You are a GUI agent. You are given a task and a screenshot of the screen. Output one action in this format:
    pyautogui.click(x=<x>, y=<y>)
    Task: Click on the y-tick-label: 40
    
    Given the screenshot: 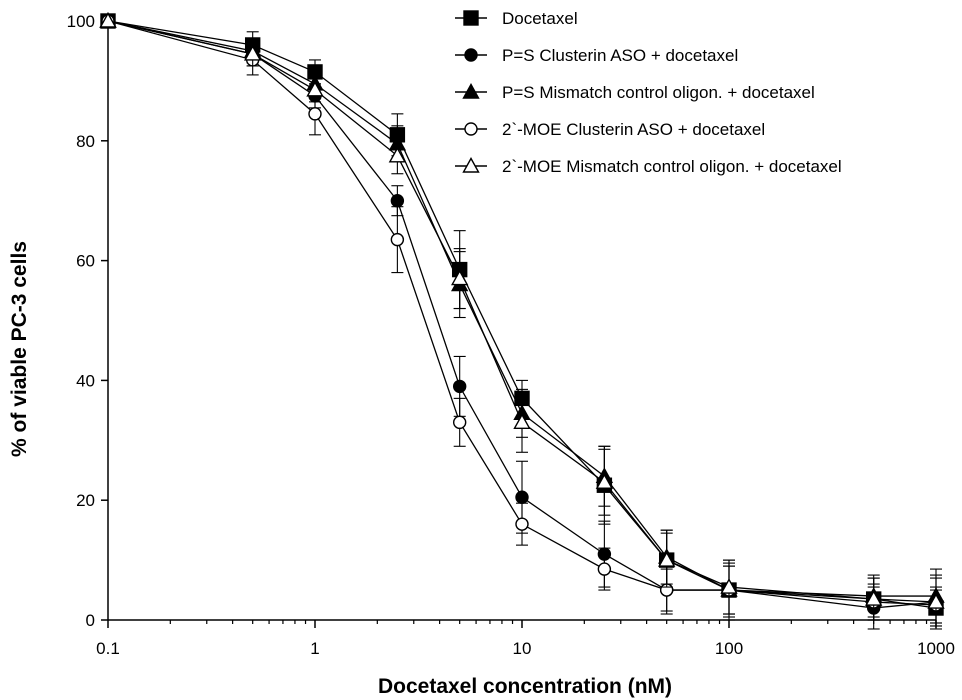 What is the action you would take?
    pyautogui.click(x=85, y=380)
    